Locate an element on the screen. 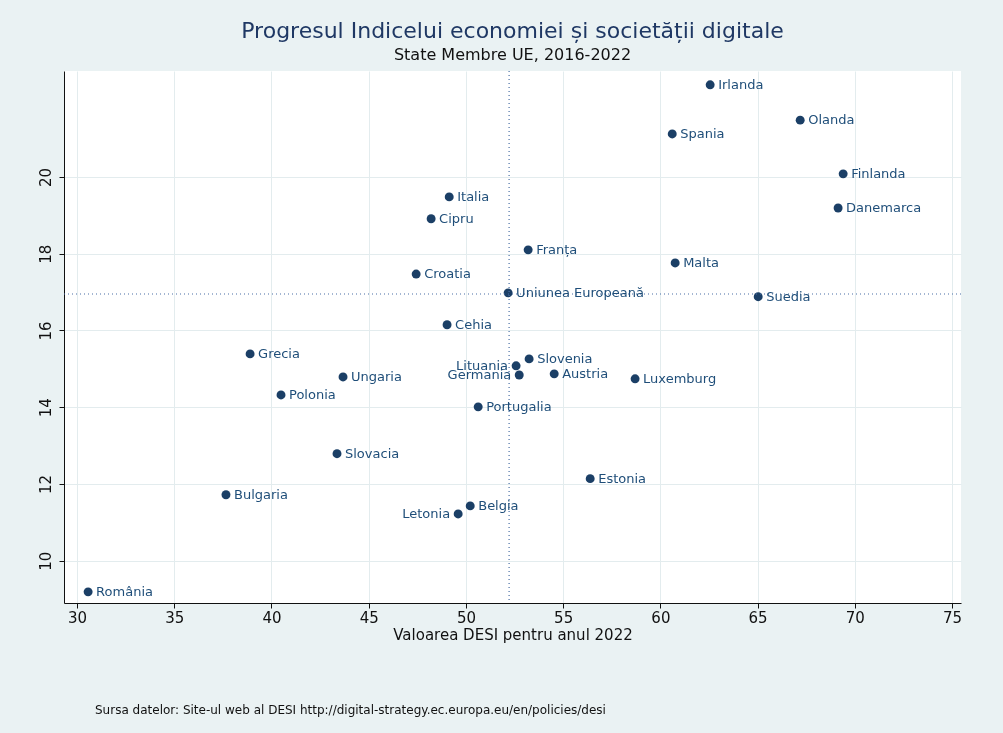 The image size is (1003, 733). data-label: Polonia is located at coordinates (312, 394).